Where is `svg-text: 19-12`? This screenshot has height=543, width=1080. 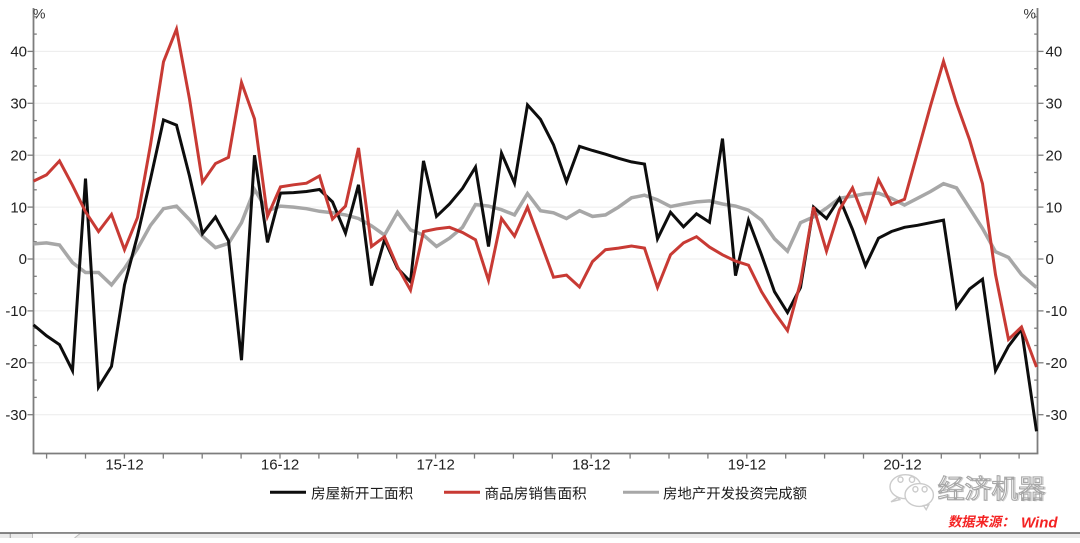
svg-text: 19-12 is located at coordinates (747, 465).